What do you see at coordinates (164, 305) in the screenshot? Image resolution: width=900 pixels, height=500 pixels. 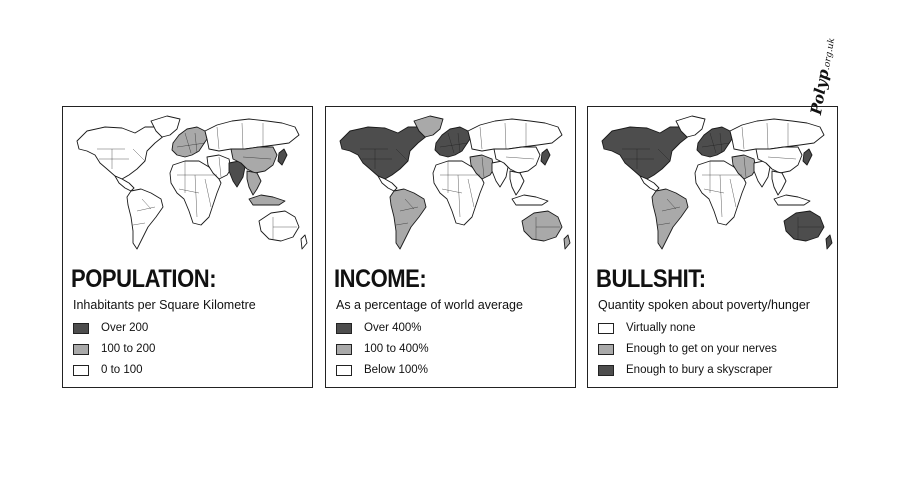 I see `panel-subtitle: Inhabitants per Square Kilometre` at bounding box center [164, 305].